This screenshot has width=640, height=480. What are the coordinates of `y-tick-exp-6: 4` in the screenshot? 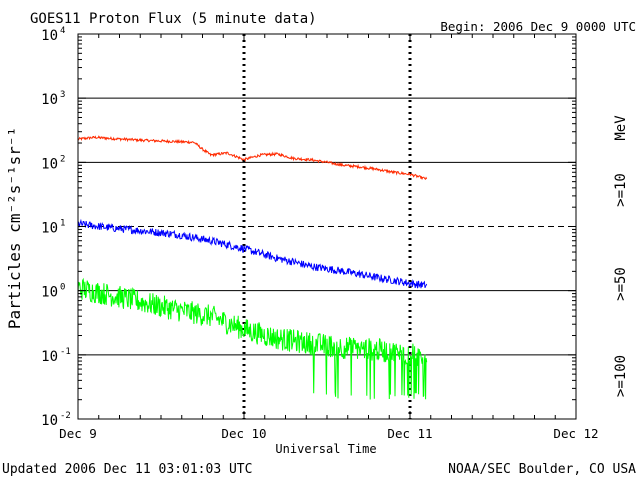 It's located at (62, 31).